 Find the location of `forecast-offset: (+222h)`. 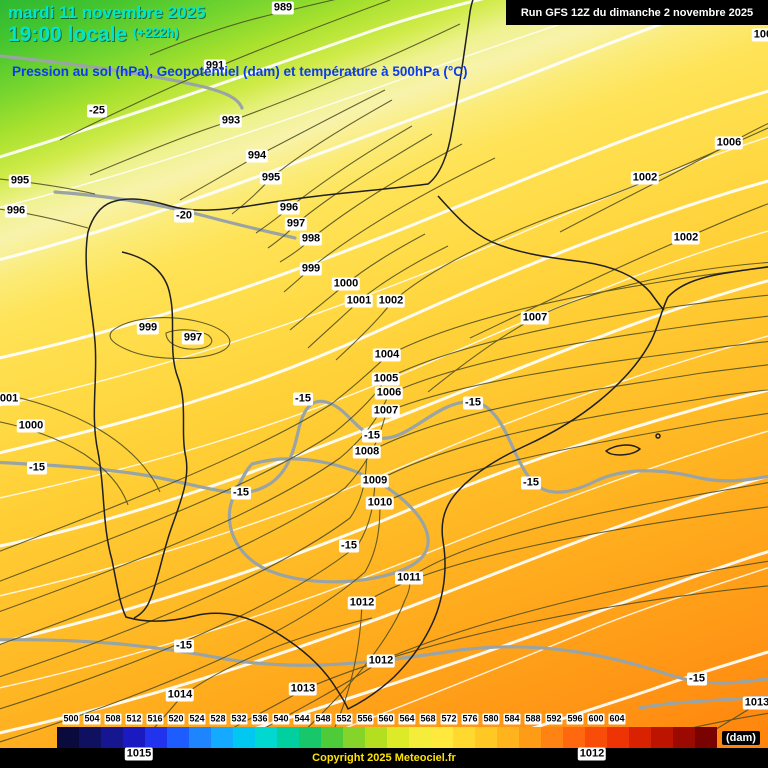

forecast-offset: (+222h) is located at coordinates (155, 32).